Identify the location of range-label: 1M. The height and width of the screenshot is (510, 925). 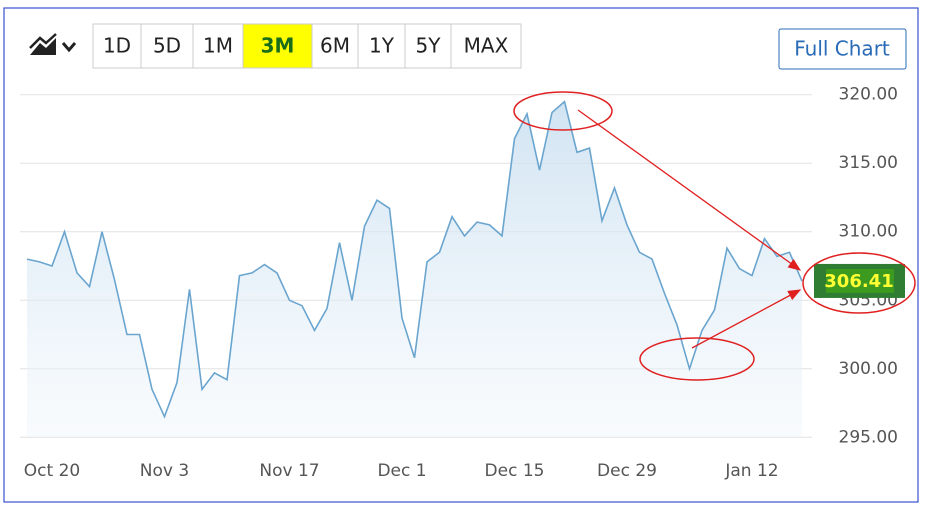
(218, 46).